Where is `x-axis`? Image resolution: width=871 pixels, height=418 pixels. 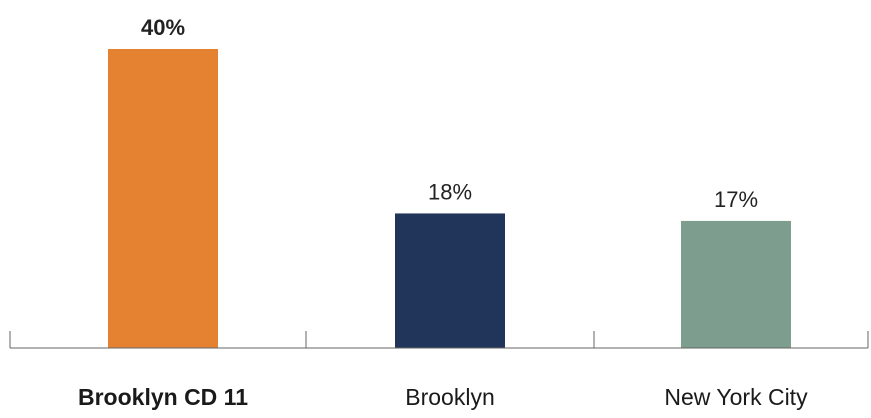 x-axis is located at coordinates (439, 340).